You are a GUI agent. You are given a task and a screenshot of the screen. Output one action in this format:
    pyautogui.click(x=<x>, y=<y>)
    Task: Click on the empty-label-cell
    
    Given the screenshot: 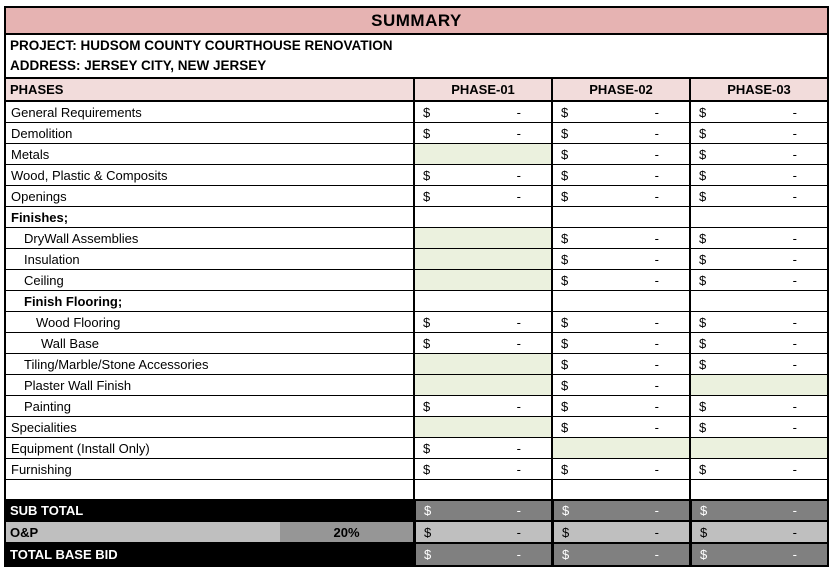 What is the action you would take?
    pyautogui.click(x=209, y=489)
    